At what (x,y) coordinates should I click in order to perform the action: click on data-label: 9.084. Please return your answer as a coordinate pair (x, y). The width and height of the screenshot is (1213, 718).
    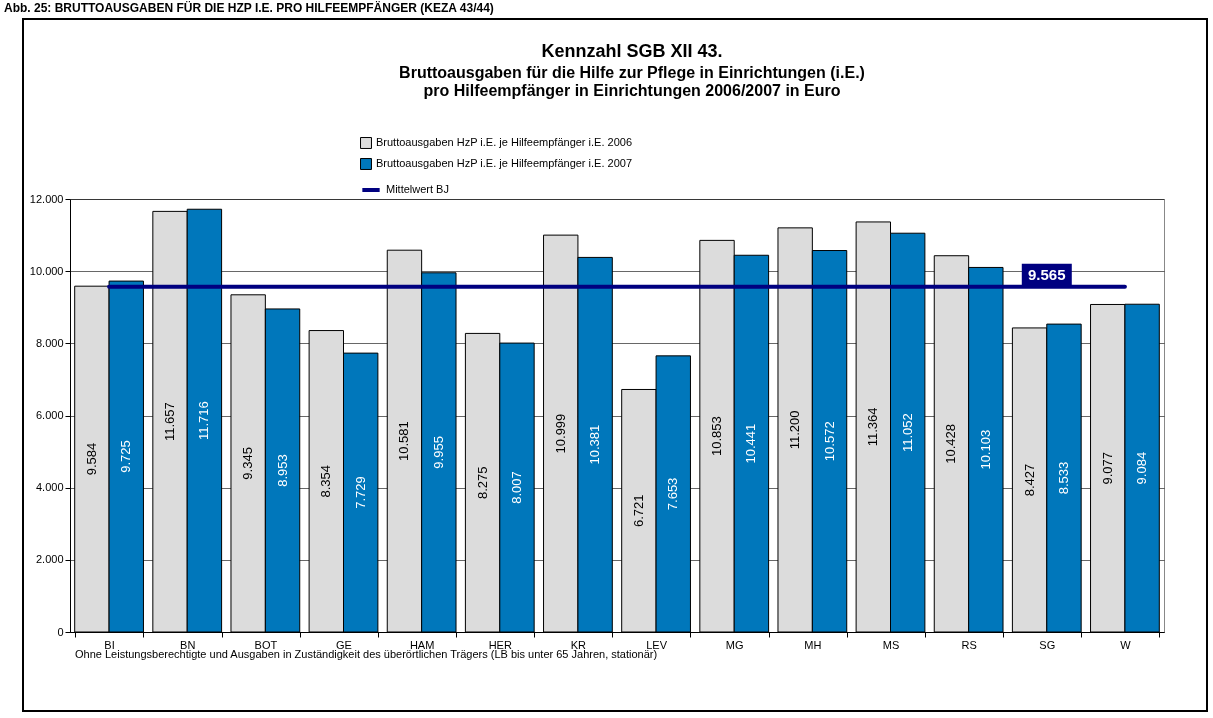
    Looking at the image, I should click on (1142, 468).